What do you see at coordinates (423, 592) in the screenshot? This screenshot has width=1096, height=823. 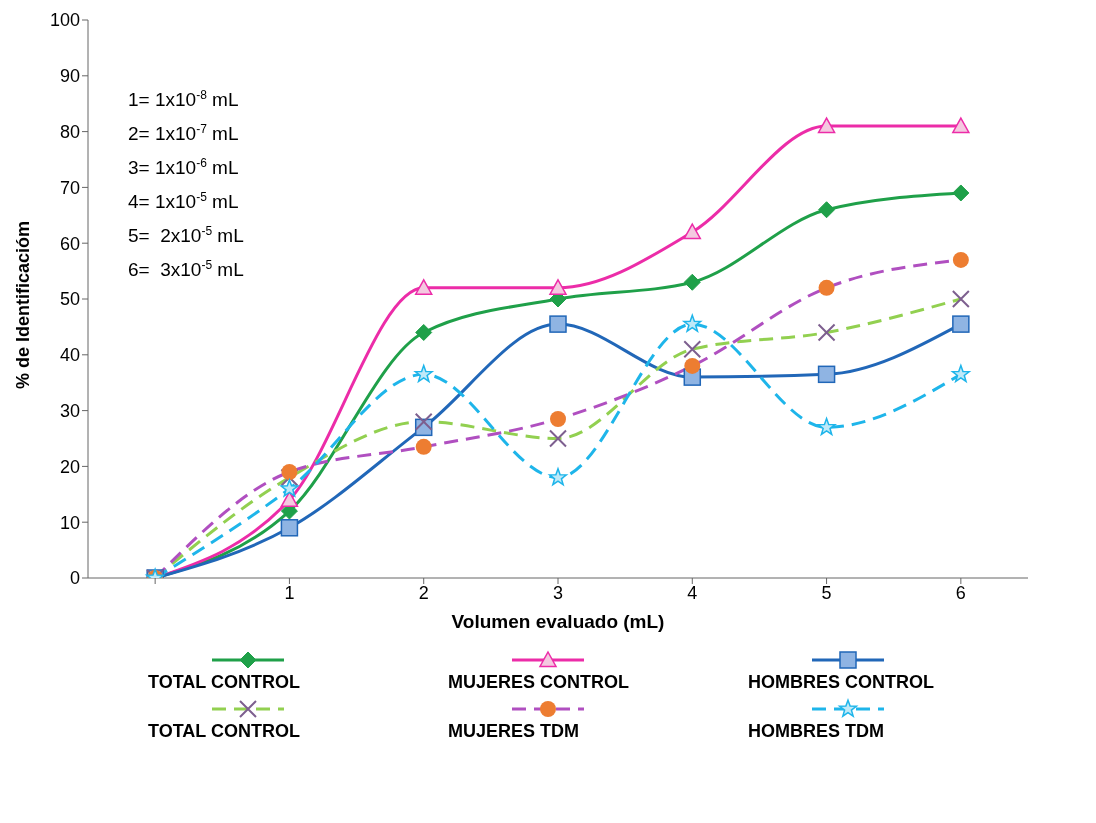 I see `x-tick-label: 2` at bounding box center [423, 592].